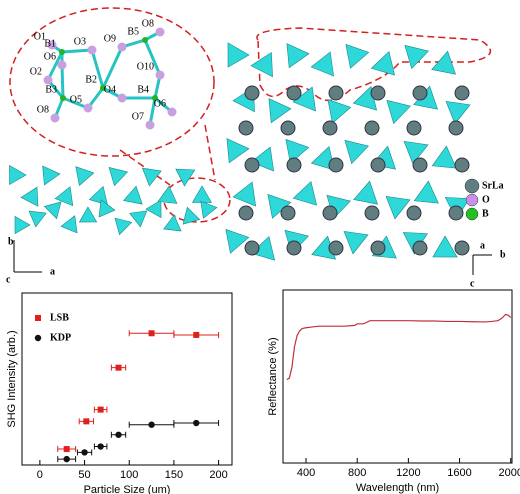 This screenshot has height=494, width=520. Describe the element at coordinates (51, 89) in the screenshot. I see `atom-label: B3` at that location.